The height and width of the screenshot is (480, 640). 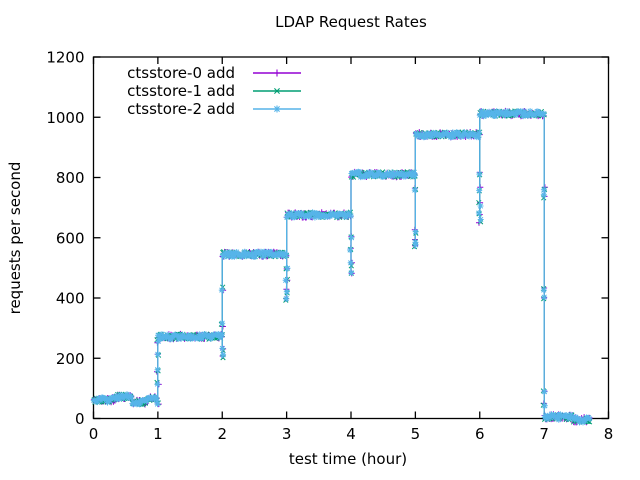 What do you see at coordinates (351, 22) in the screenshot?
I see `chart-title: LDAP Request Rates` at bounding box center [351, 22].